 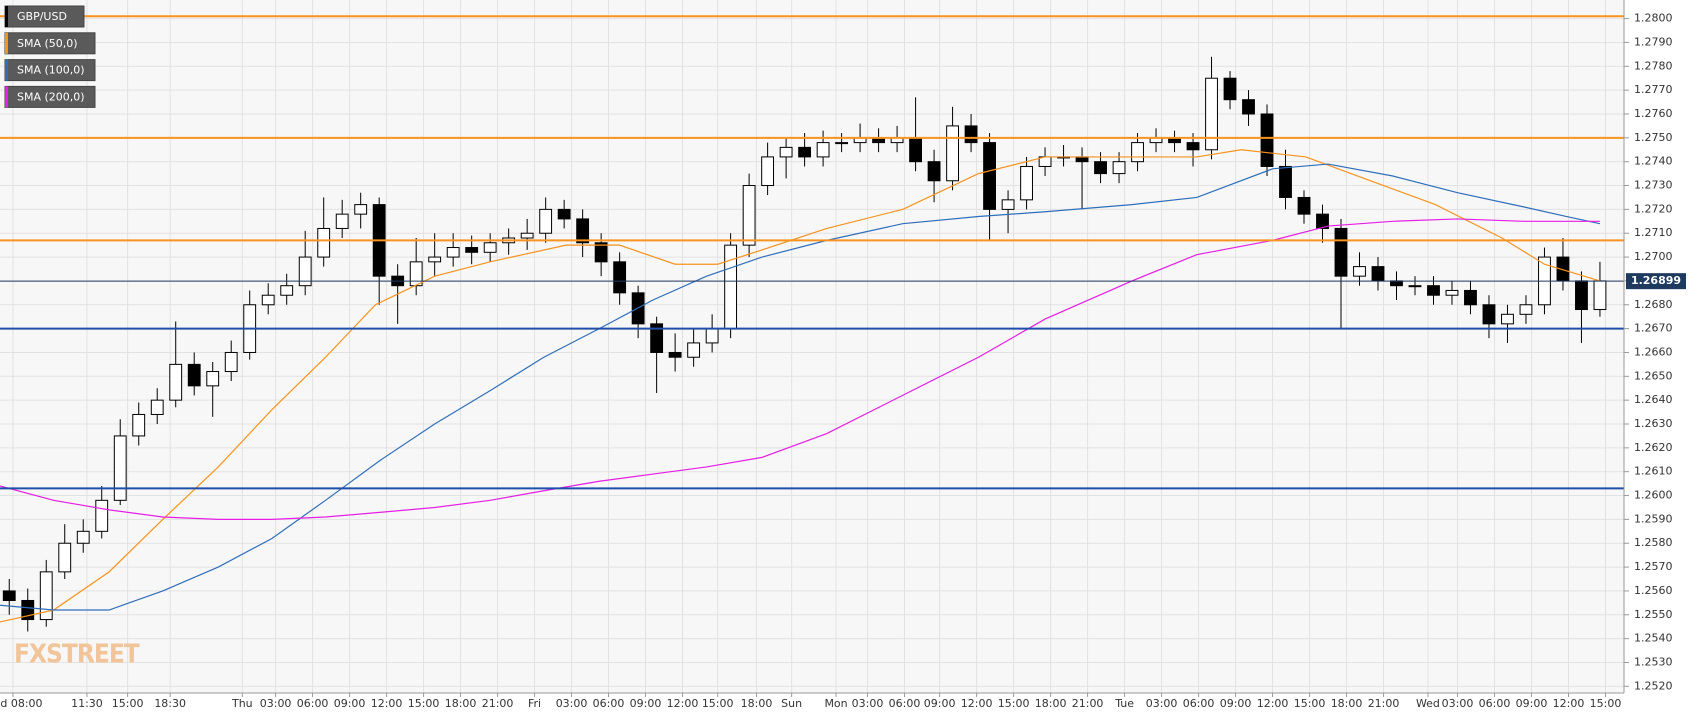 I want to click on last-price-label: 1.26899, so click(x=1656, y=280).